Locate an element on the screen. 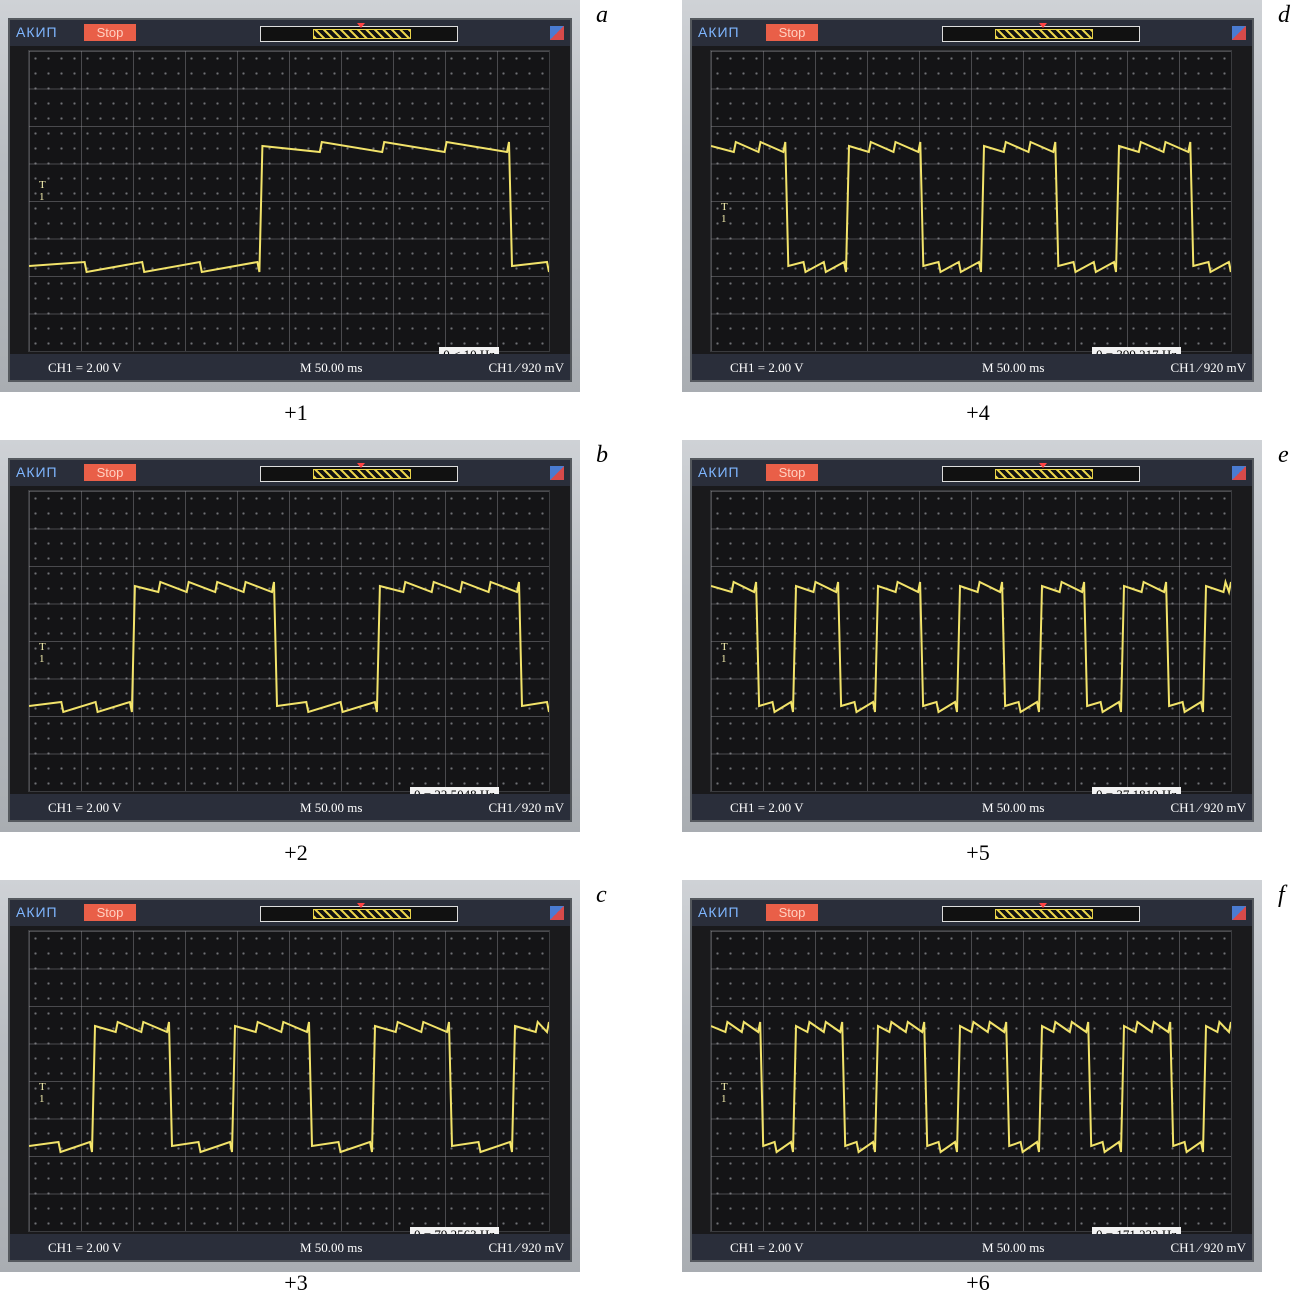 The width and height of the screenshot is (1302, 1299). waveform-grid: T1 0 = 79.2563 Hz is located at coordinates (289, 1086).